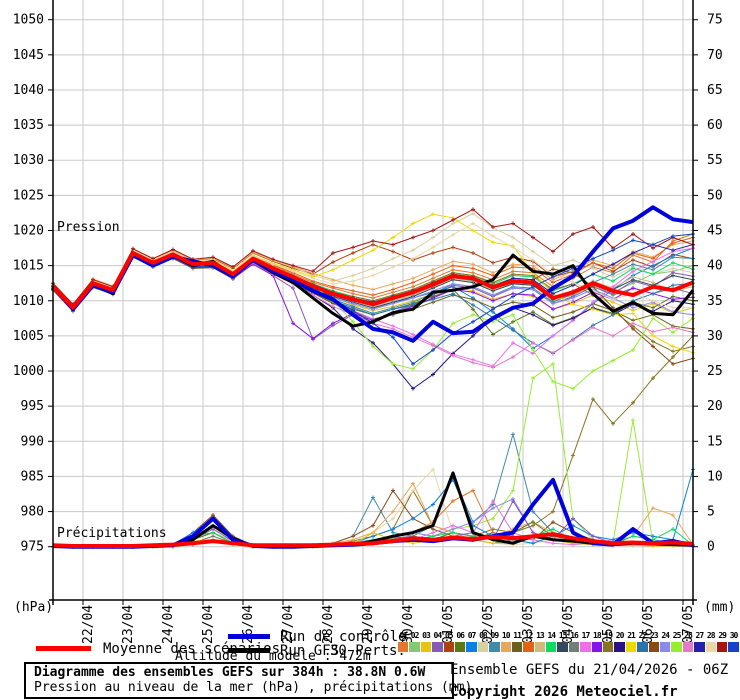 The image size is (740, 700). What do you see at coordinates (715, 125) in the screenshot?
I see `right-tick-label: 60` at bounding box center [715, 125].